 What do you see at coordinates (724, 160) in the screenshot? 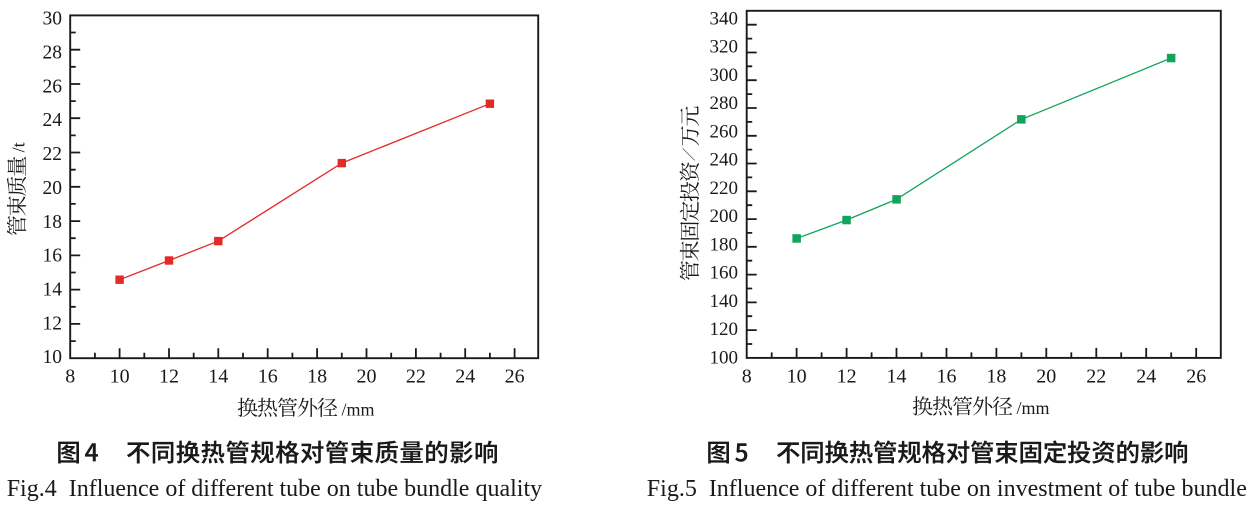
I see `svg-text: 240` at bounding box center [724, 160].